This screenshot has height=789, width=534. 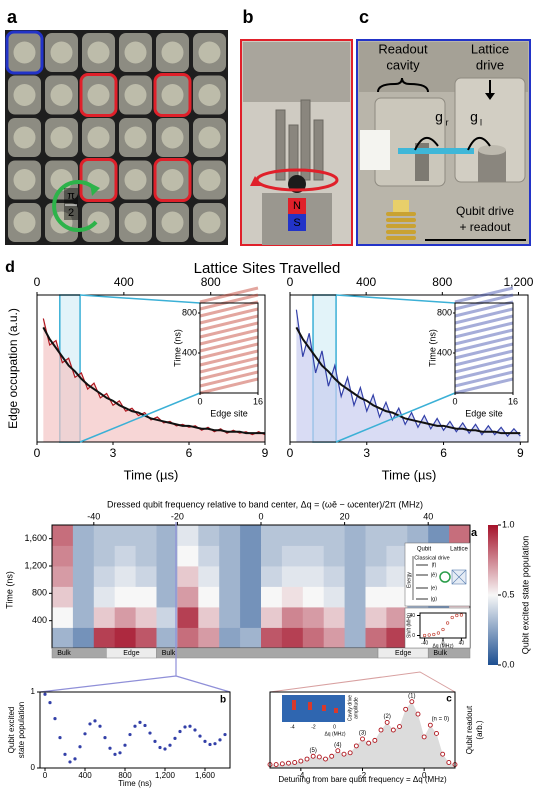 What do you see at coordinates (445, 577) in the screenshot?
I see `coupling-loop` at bounding box center [445, 577].